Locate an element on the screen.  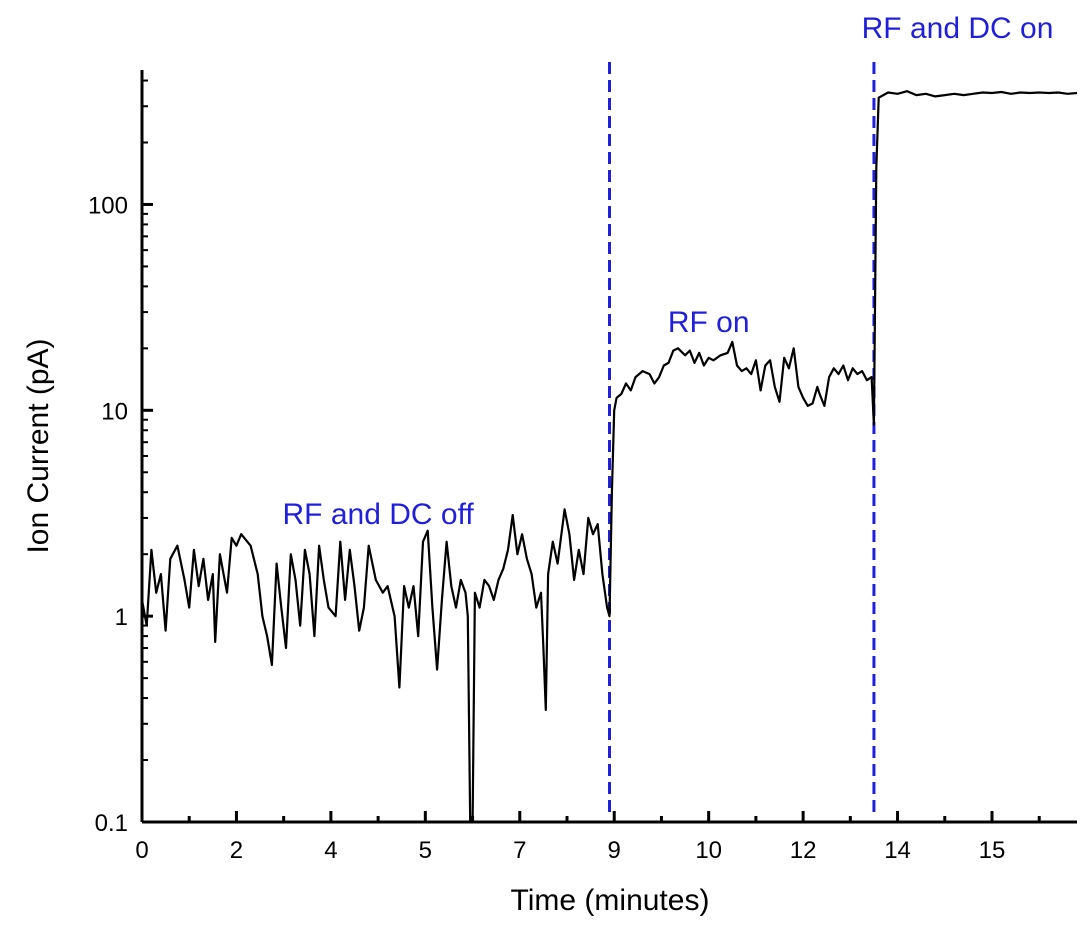
y-tick-label: 100 is located at coordinates (108, 205).